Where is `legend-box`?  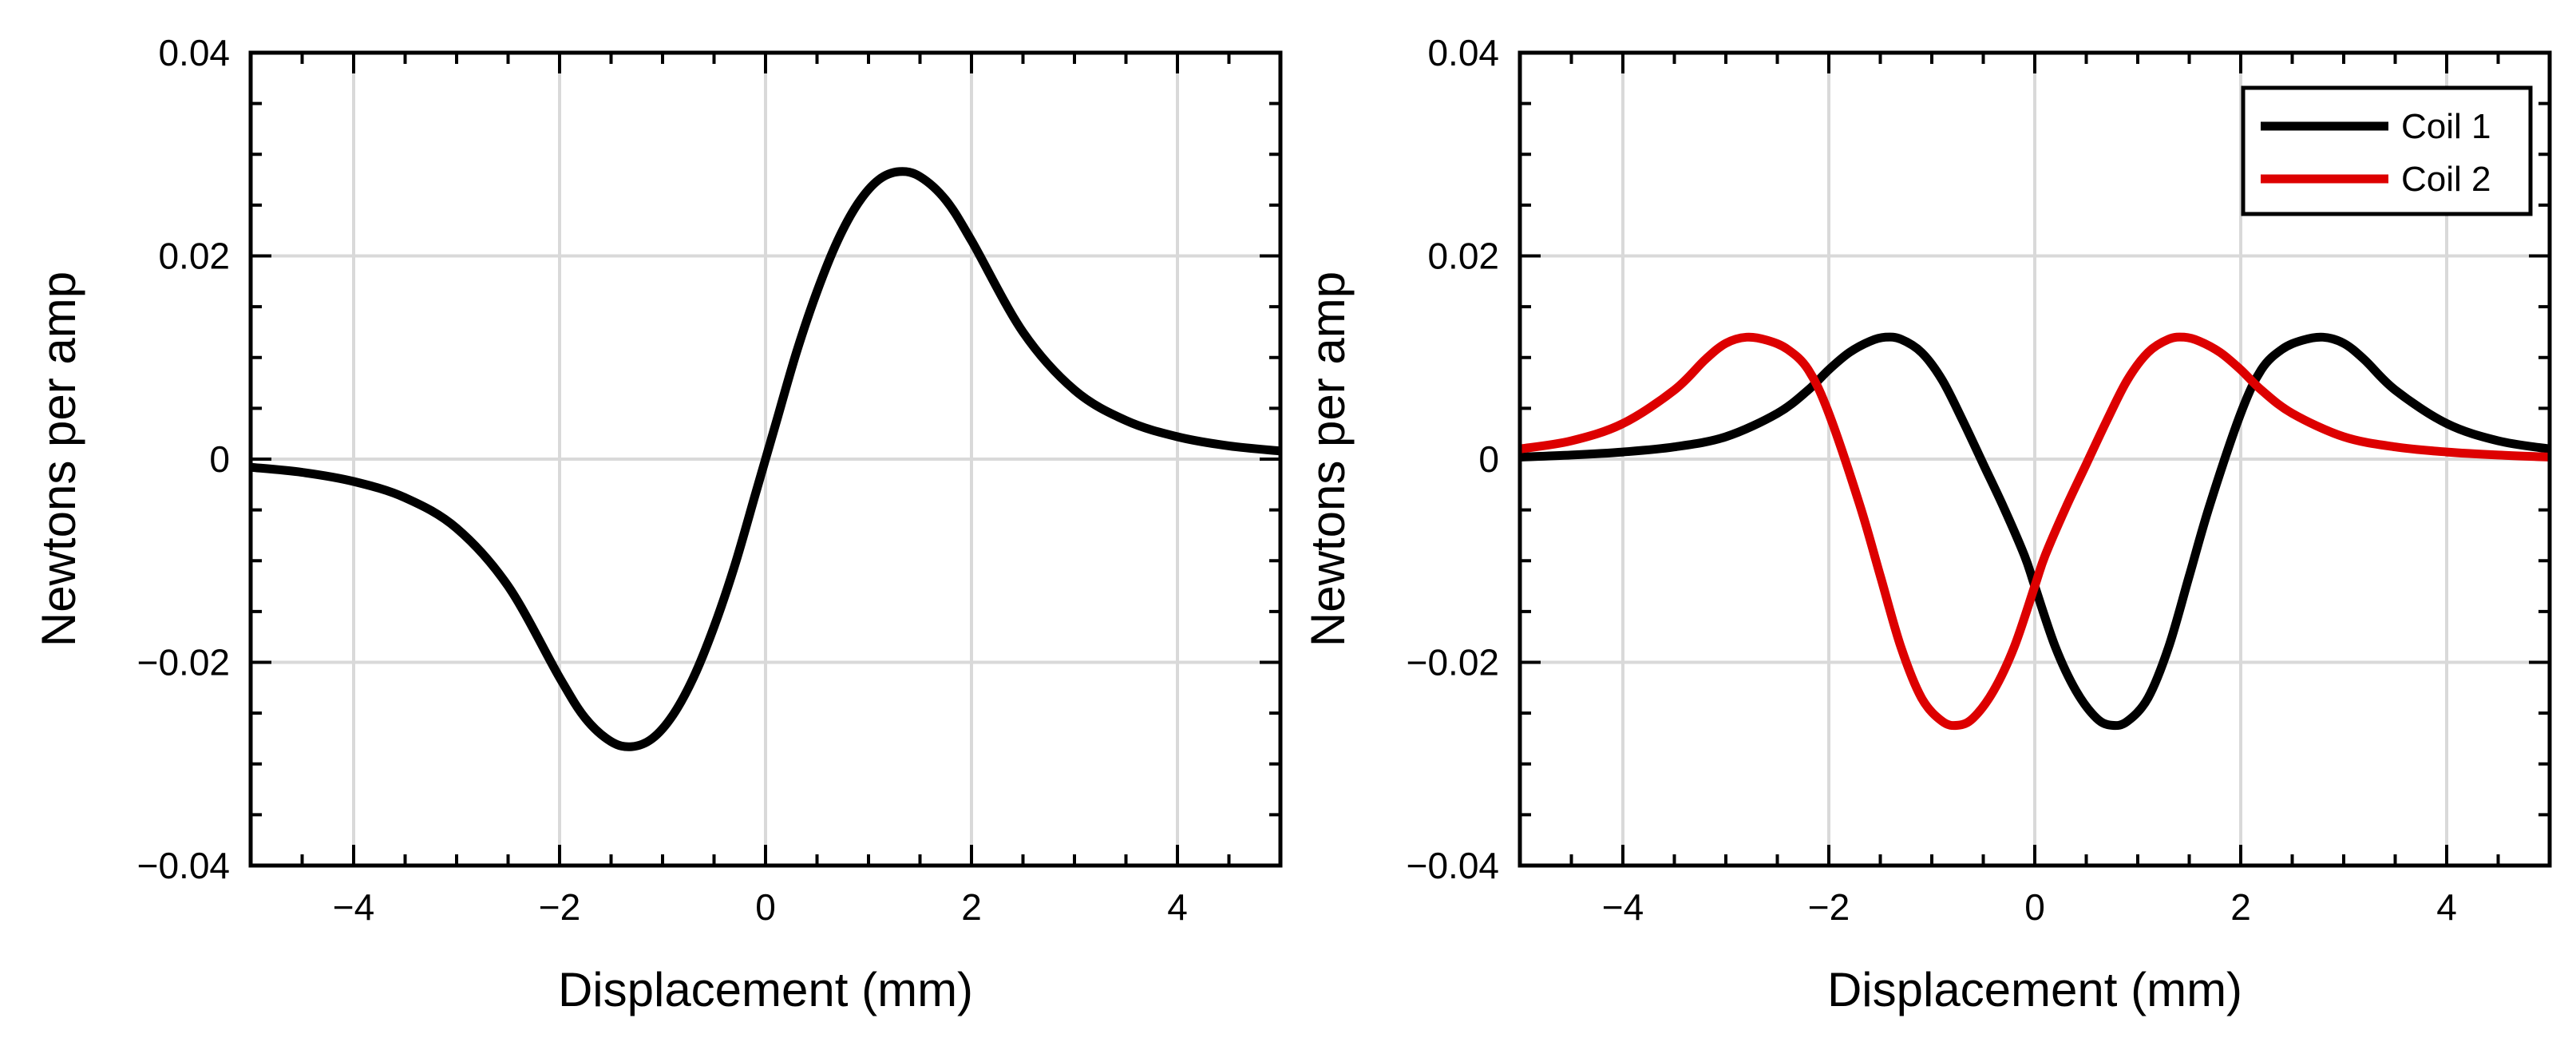
legend-box is located at coordinates (2387, 150).